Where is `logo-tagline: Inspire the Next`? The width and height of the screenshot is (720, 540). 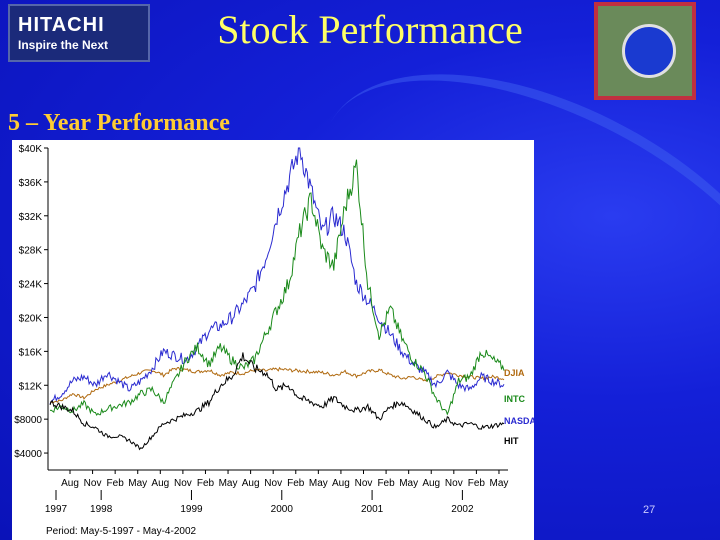 logo-tagline: Inspire the Next is located at coordinates (63, 45).